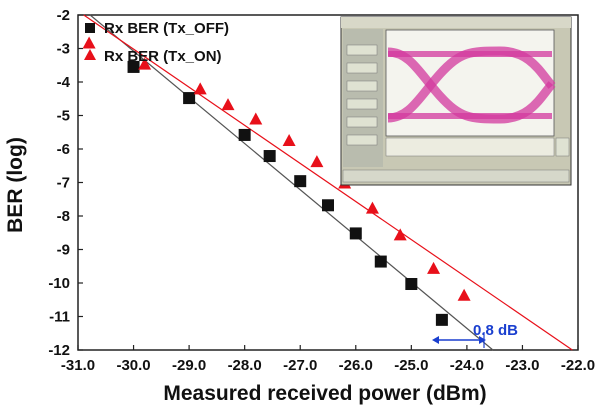 The image size is (601, 408). I want to click on x-tick-label: -25.0, so click(411, 365).